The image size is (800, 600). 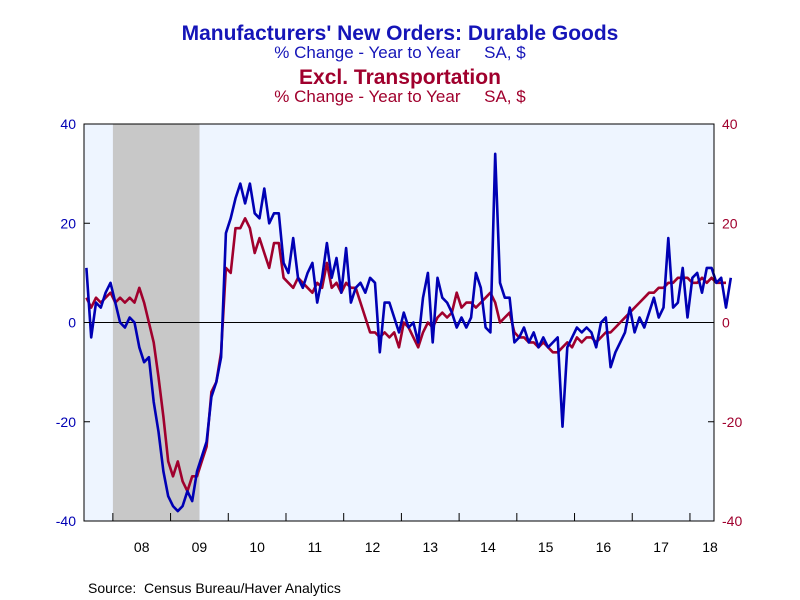 What do you see at coordinates (200, 547) in the screenshot?
I see `x-tick-label: 09` at bounding box center [200, 547].